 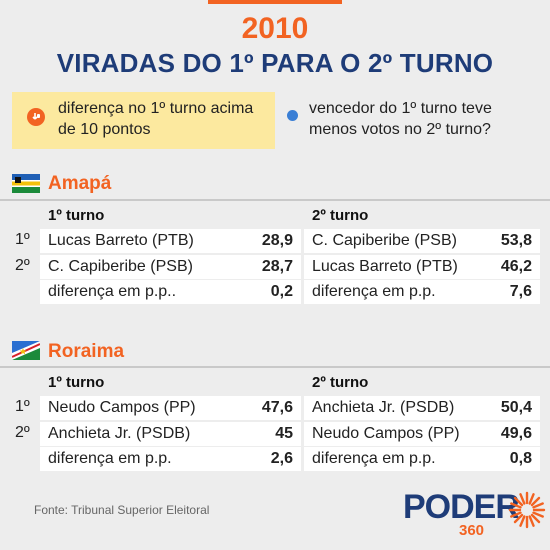 I want to click on table-row: Anchieta Jr. (PSDB) 50,4, so click(x=422, y=408).